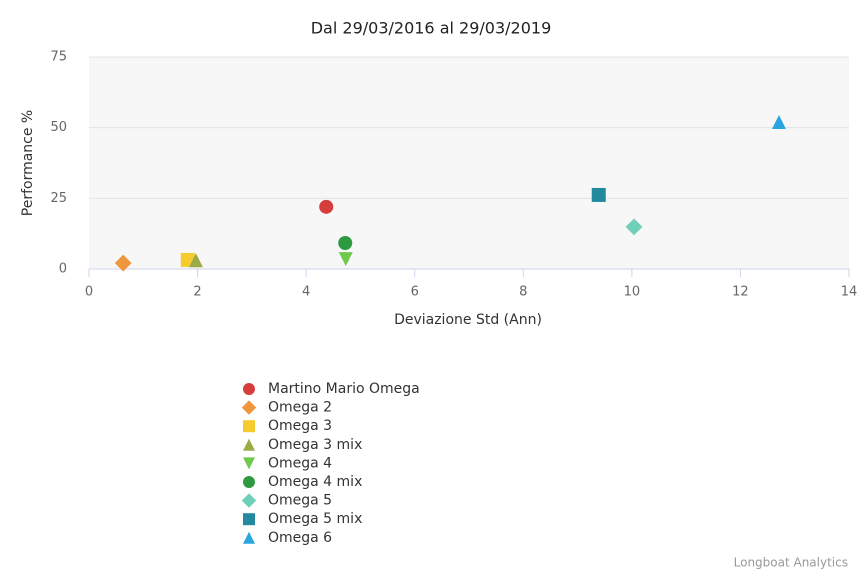 This screenshot has height=575, width=863. I want to click on legend-label: Omega 4, so click(300, 463).